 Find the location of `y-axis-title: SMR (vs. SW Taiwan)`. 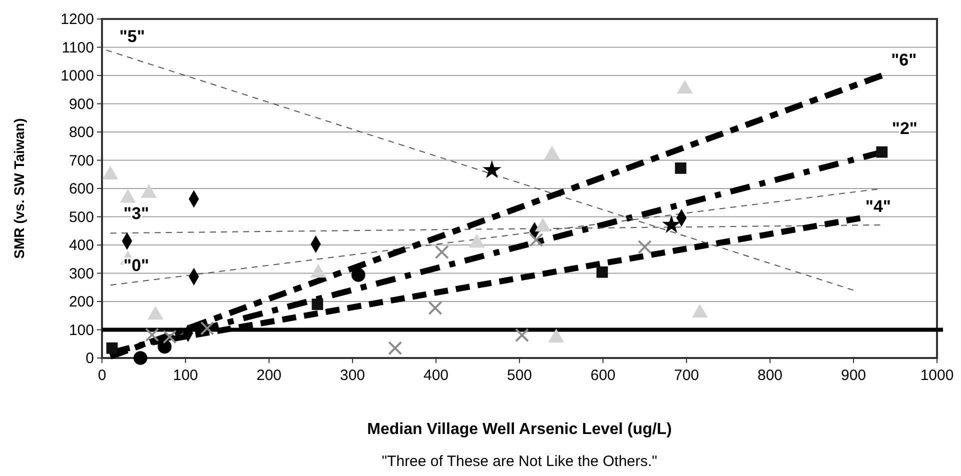

y-axis-title: SMR (vs. SW Taiwan) is located at coordinates (19, 188).